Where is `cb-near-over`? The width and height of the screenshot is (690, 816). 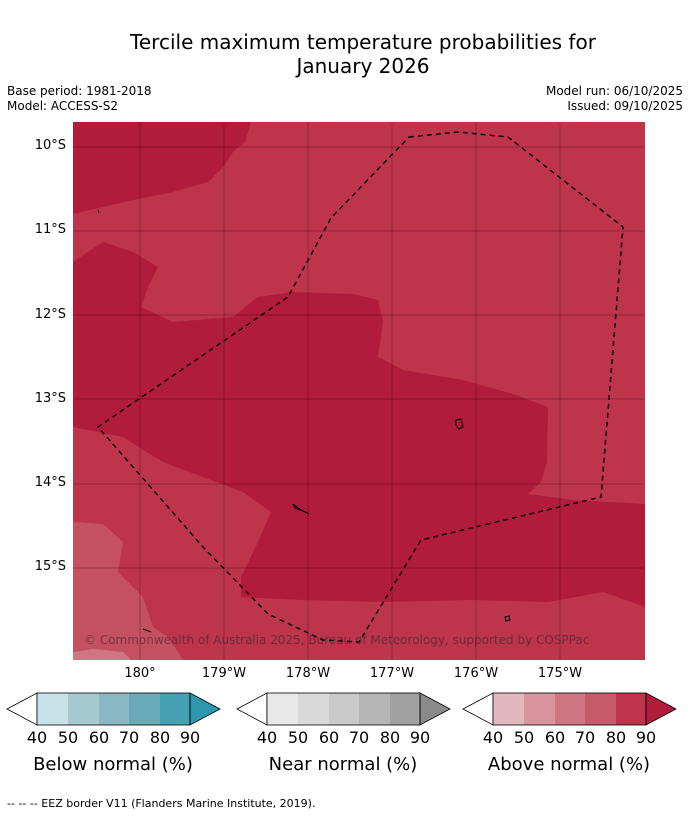 cb-near-over is located at coordinates (435, 709).